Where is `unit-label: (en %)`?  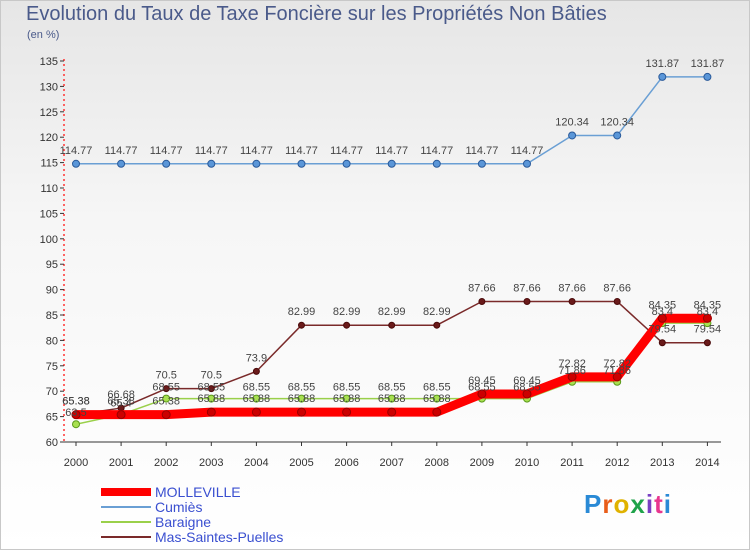 unit-label: (en %) is located at coordinates (43, 35).